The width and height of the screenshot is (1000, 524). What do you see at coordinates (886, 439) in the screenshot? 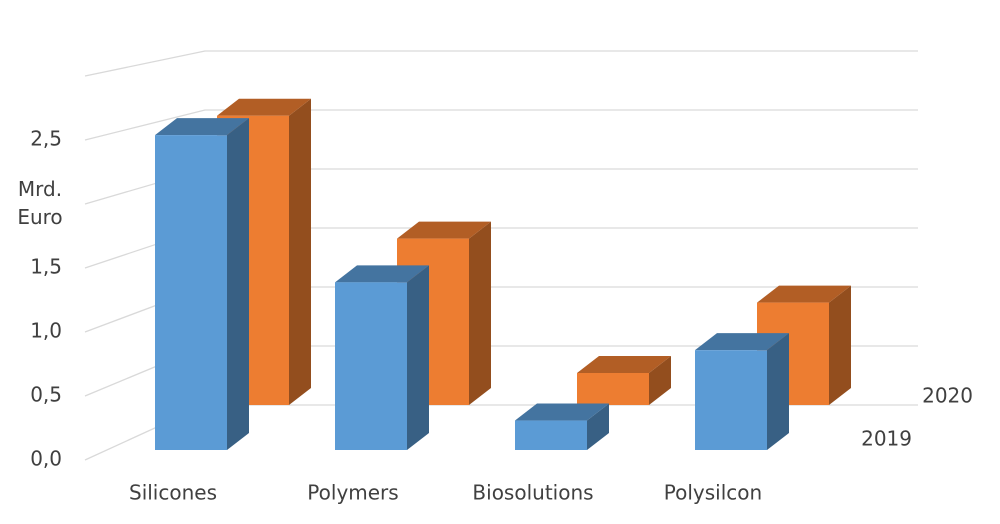
I see `series-label: 2019` at bounding box center [886, 439].